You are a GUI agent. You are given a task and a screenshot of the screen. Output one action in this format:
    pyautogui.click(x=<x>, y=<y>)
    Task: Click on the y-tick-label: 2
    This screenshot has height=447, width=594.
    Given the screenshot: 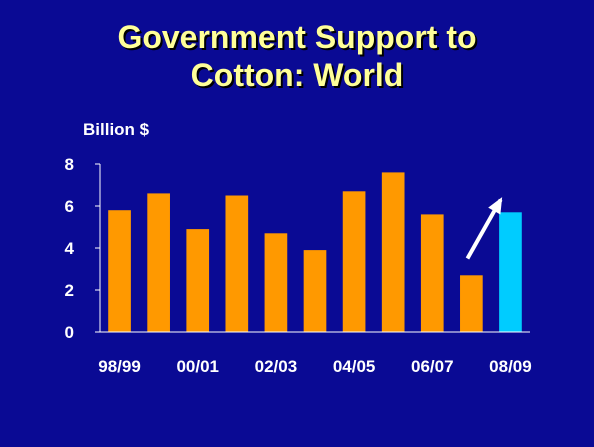 What is the action you would take?
    pyautogui.click(x=69, y=290)
    